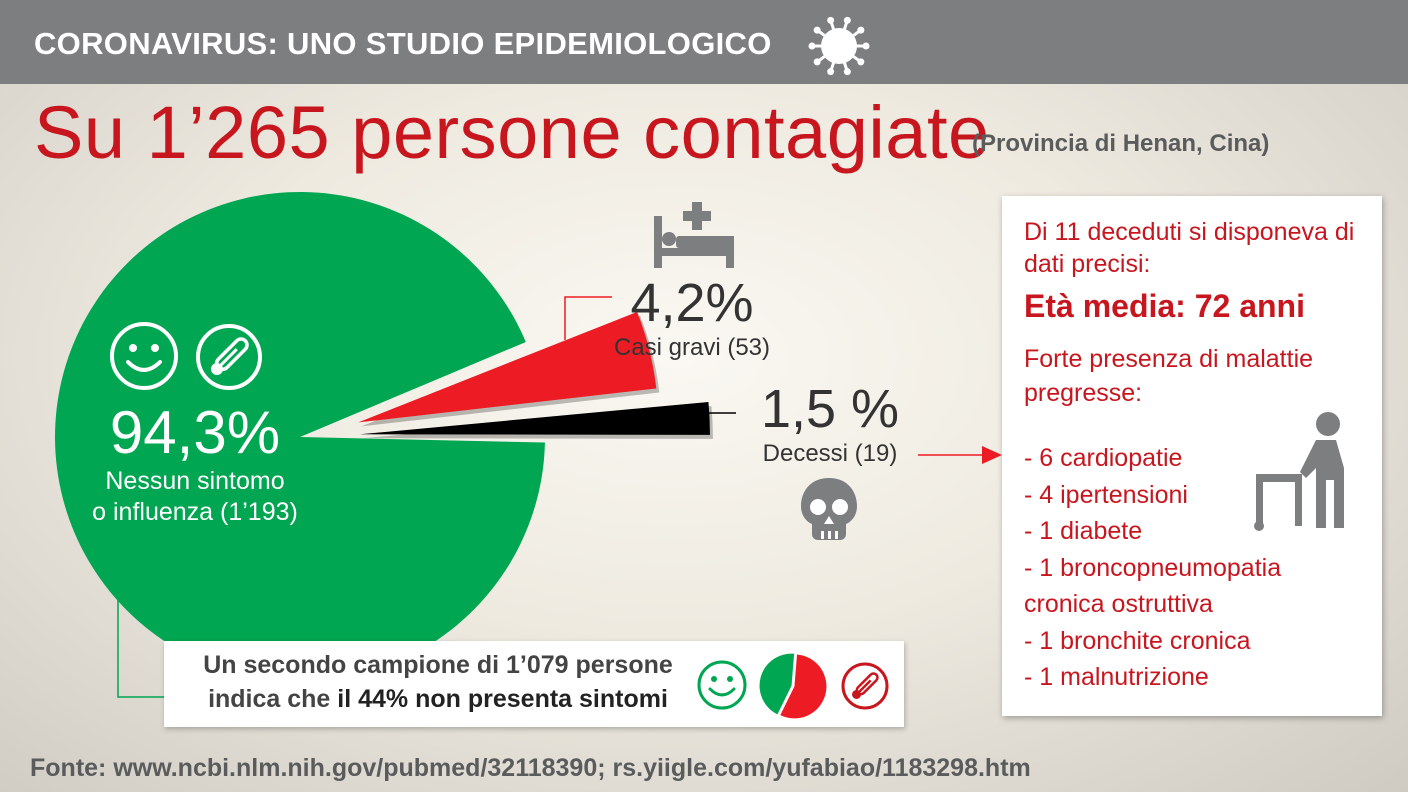 This screenshot has height=792, width=1408. Describe the element at coordinates (502, 699) in the screenshot. I see `sample-line-2-highlight: il 44% non presenta sintomi` at that location.